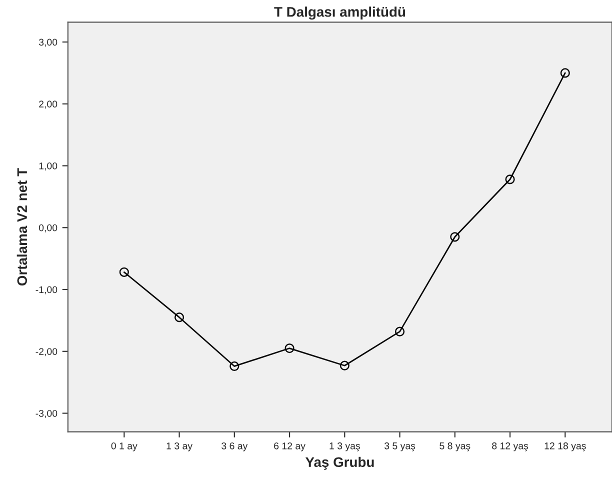 Image resolution: width=612 pixels, height=483 pixels. I want to click on chart-title: T Dalgası amplitüdü, so click(340, 13).